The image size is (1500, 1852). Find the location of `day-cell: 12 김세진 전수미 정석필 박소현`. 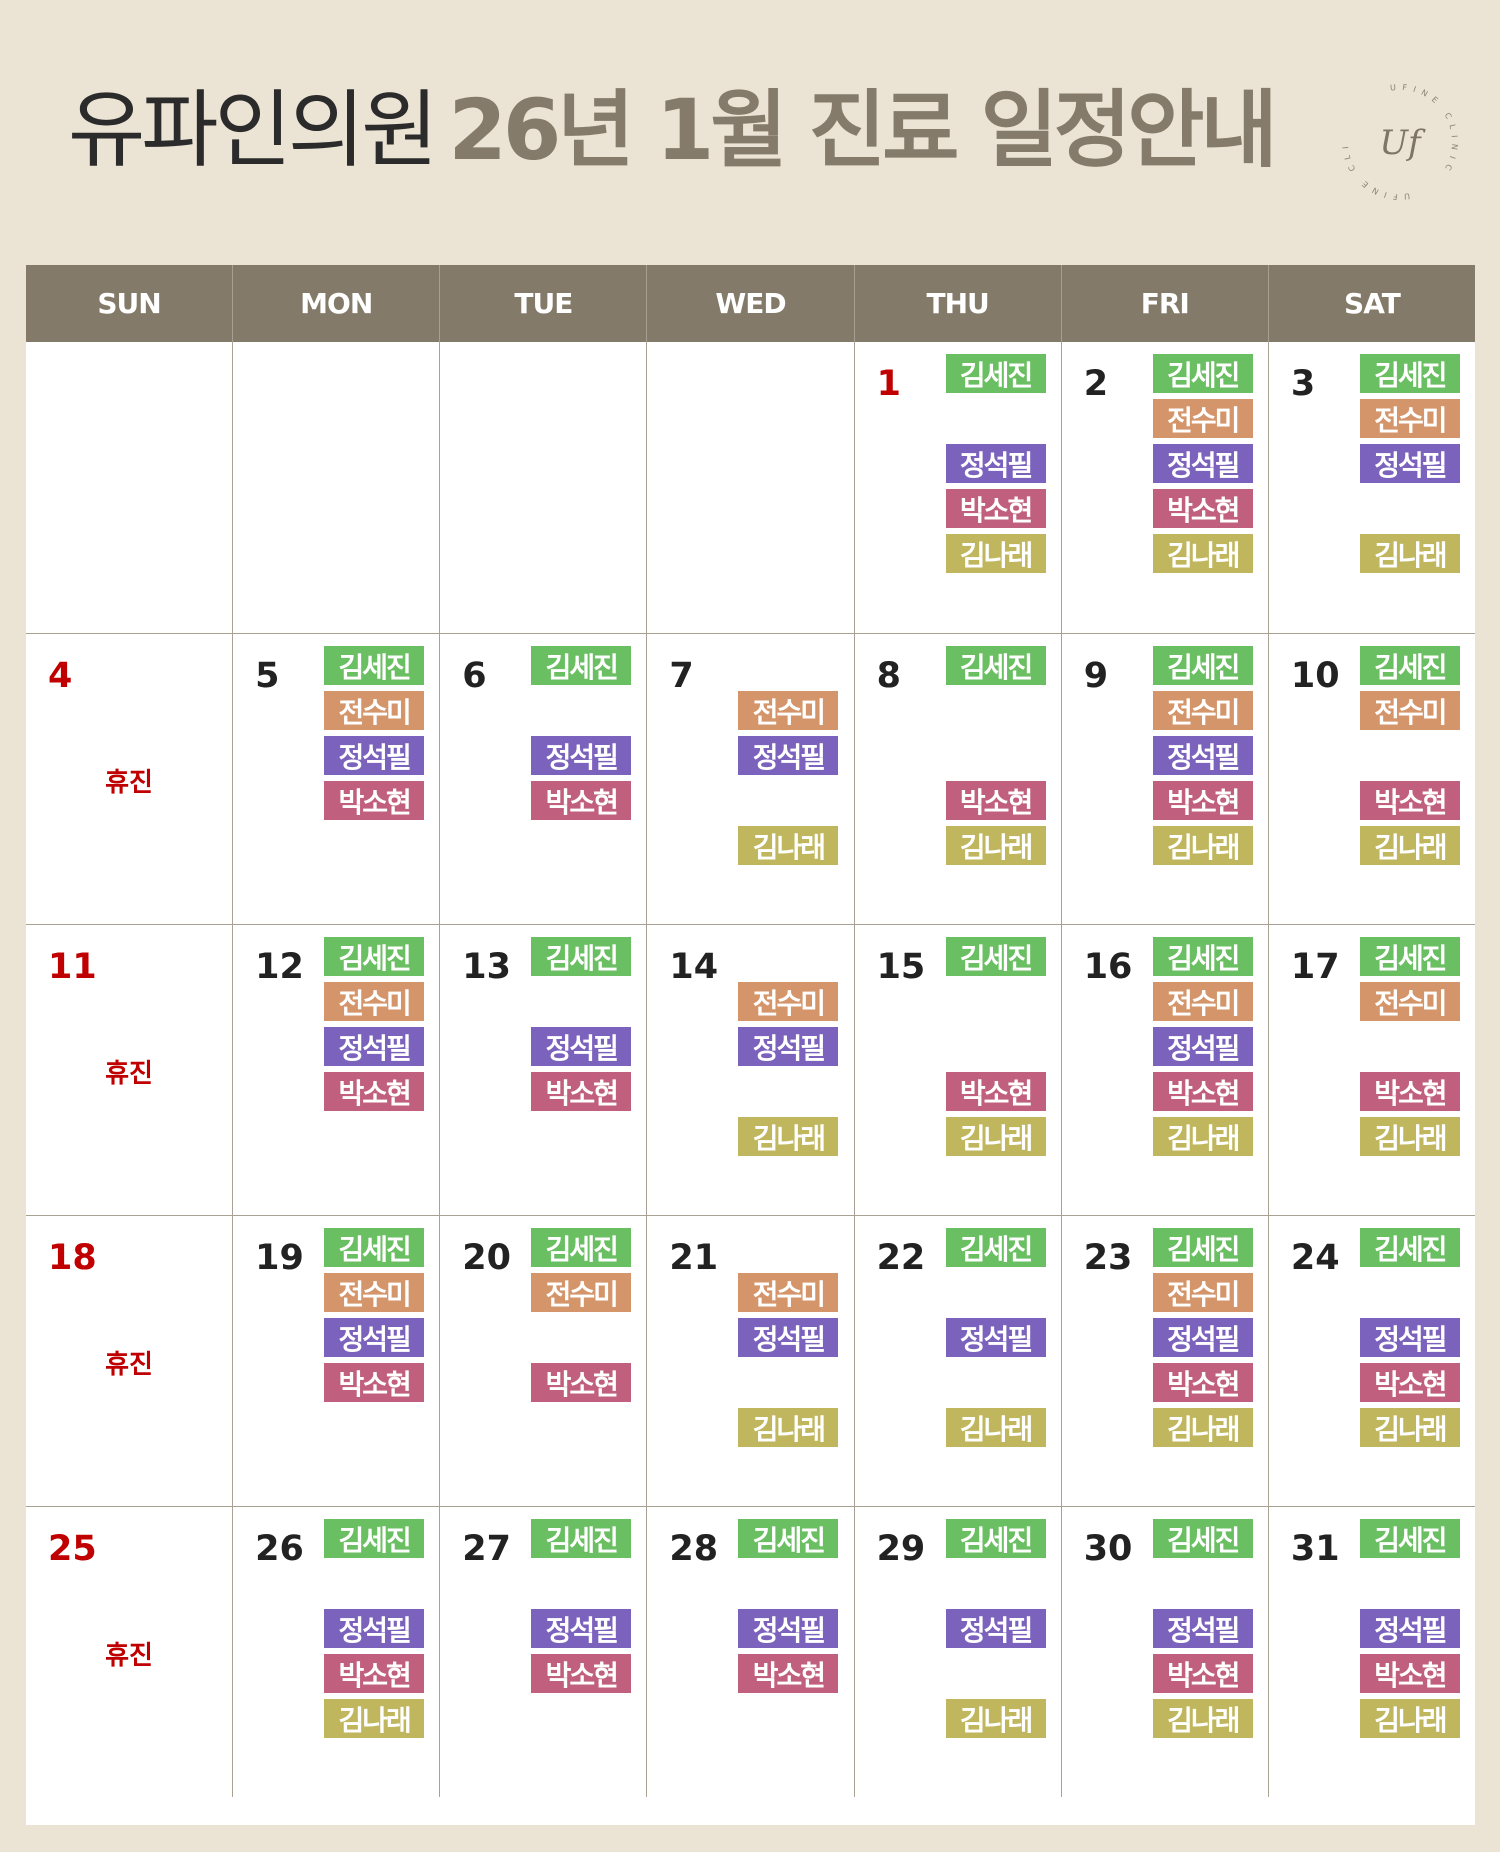

day-cell: 12 김세진 전수미 정석필 박소현 is located at coordinates (335, 1070).